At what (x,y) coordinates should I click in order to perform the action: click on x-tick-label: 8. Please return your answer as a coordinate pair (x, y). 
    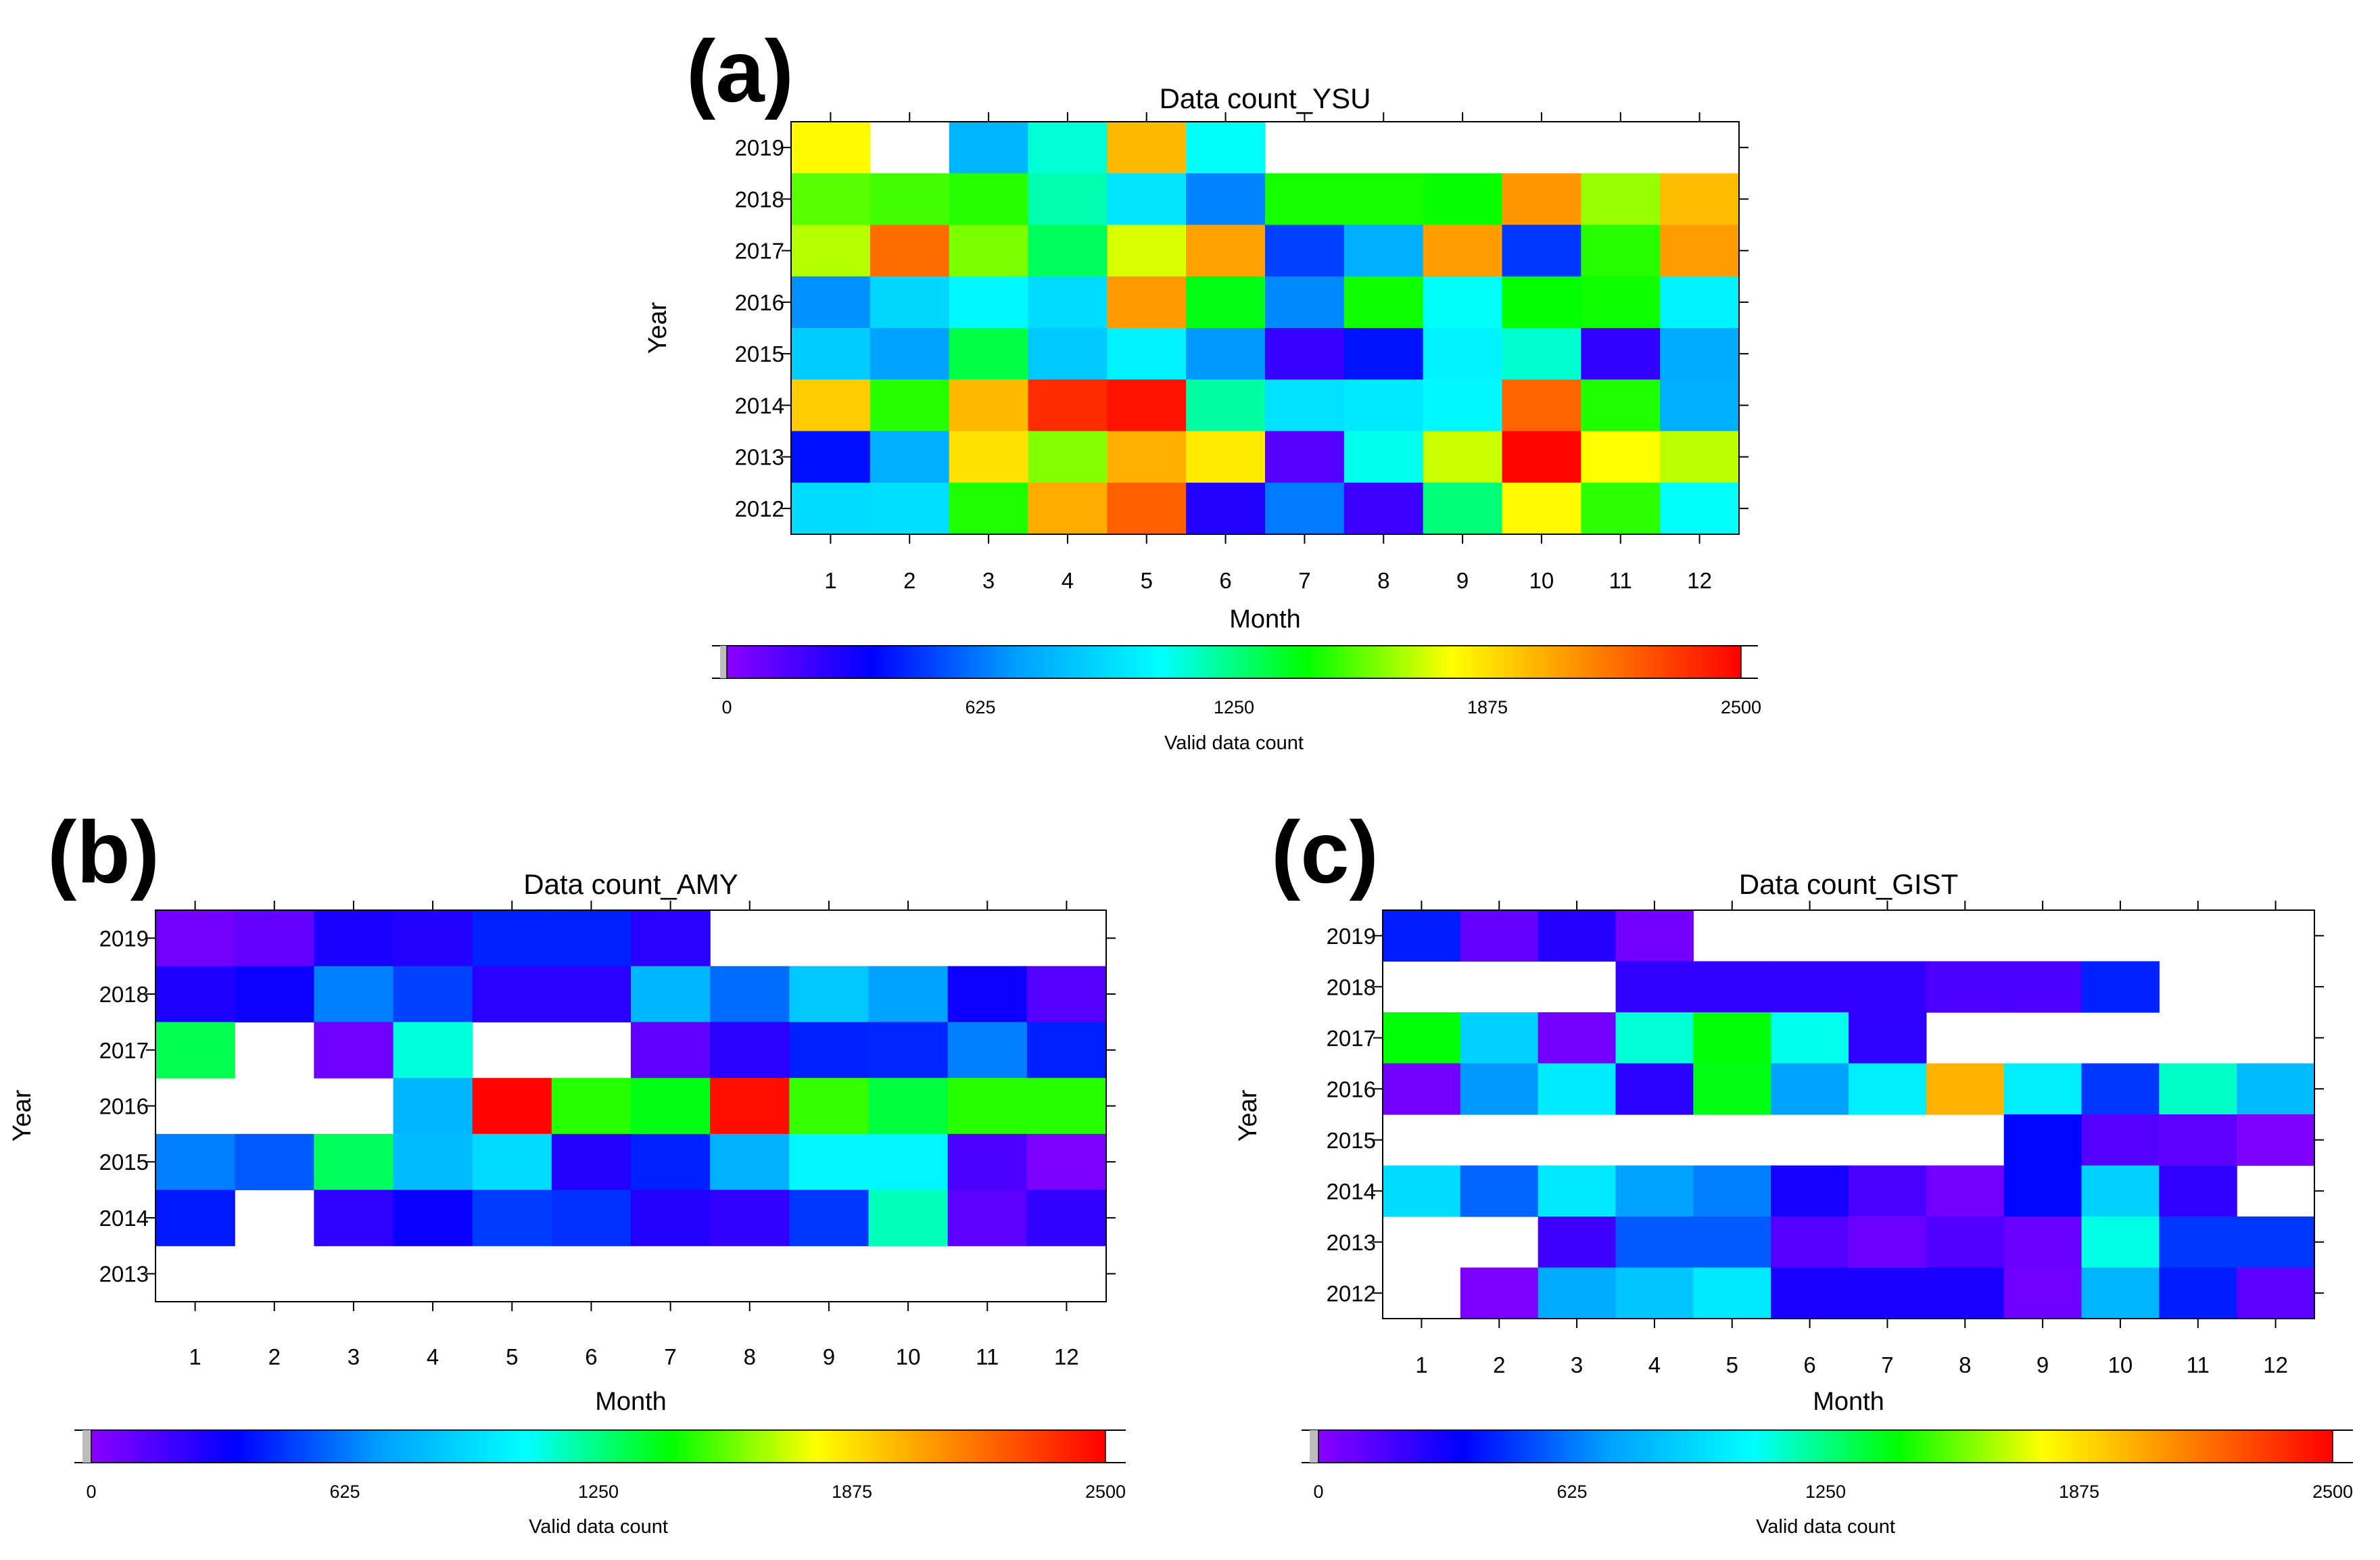
    Looking at the image, I should click on (1383, 580).